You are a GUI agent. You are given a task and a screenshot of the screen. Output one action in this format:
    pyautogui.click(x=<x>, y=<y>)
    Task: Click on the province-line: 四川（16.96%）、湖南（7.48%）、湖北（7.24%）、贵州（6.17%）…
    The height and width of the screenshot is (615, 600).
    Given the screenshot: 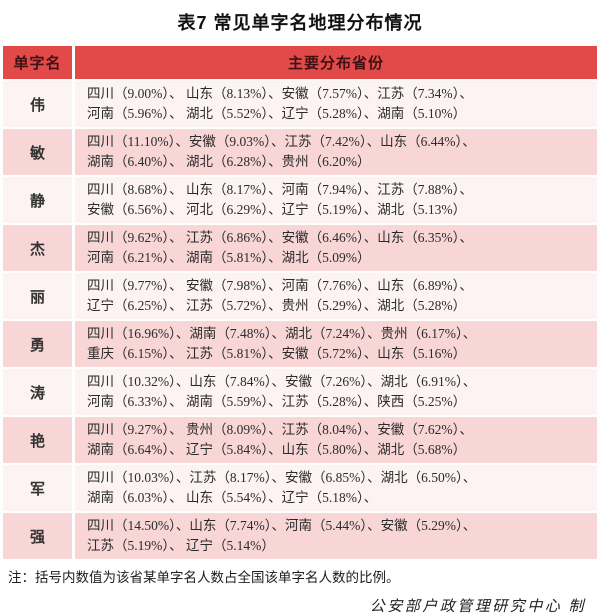 What is the action you would take?
    pyautogui.click(x=282, y=333)
    